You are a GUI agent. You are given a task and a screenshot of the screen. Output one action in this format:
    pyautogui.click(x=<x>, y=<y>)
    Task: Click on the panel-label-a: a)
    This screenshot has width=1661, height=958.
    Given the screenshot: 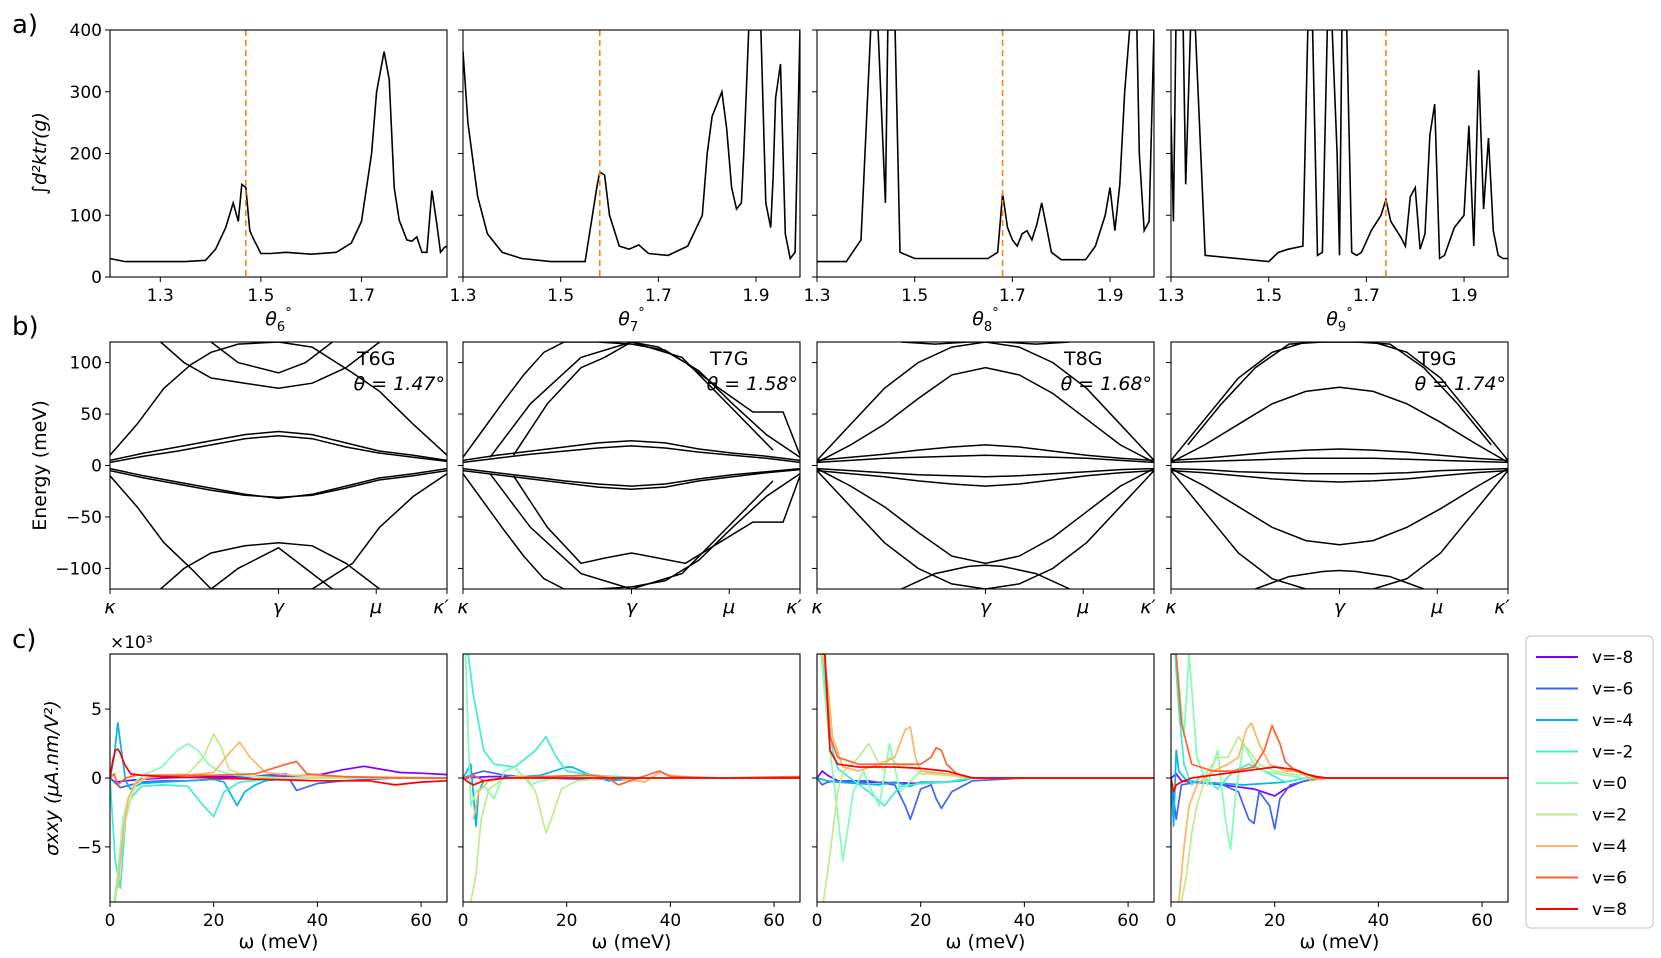 What is the action you would take?
    pyautogui.click(x=25, y=25)
    